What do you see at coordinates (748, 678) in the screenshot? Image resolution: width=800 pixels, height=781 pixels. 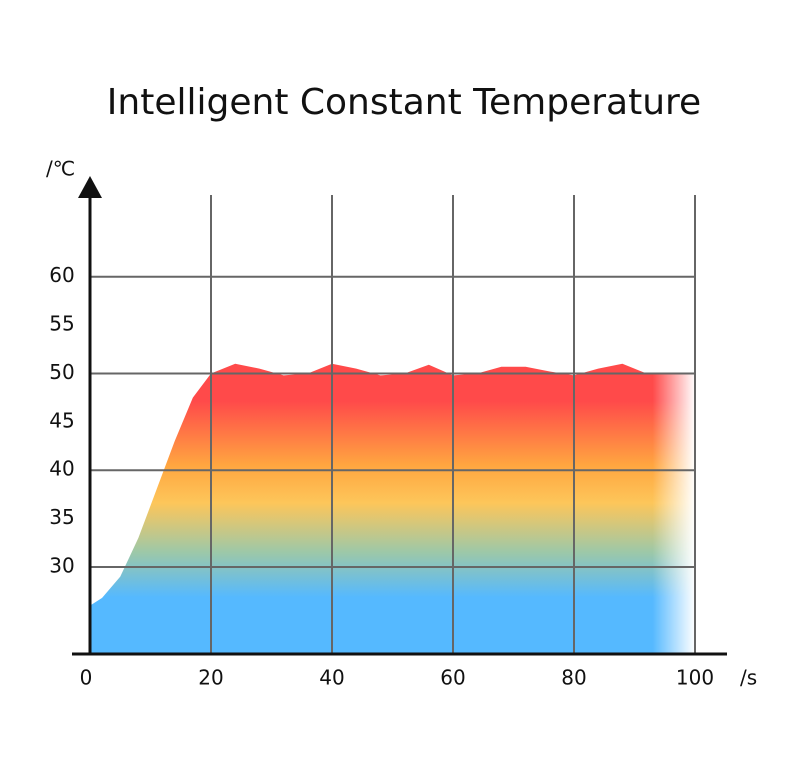 I see `x-unit: /s` at bounding box center [748, 678].